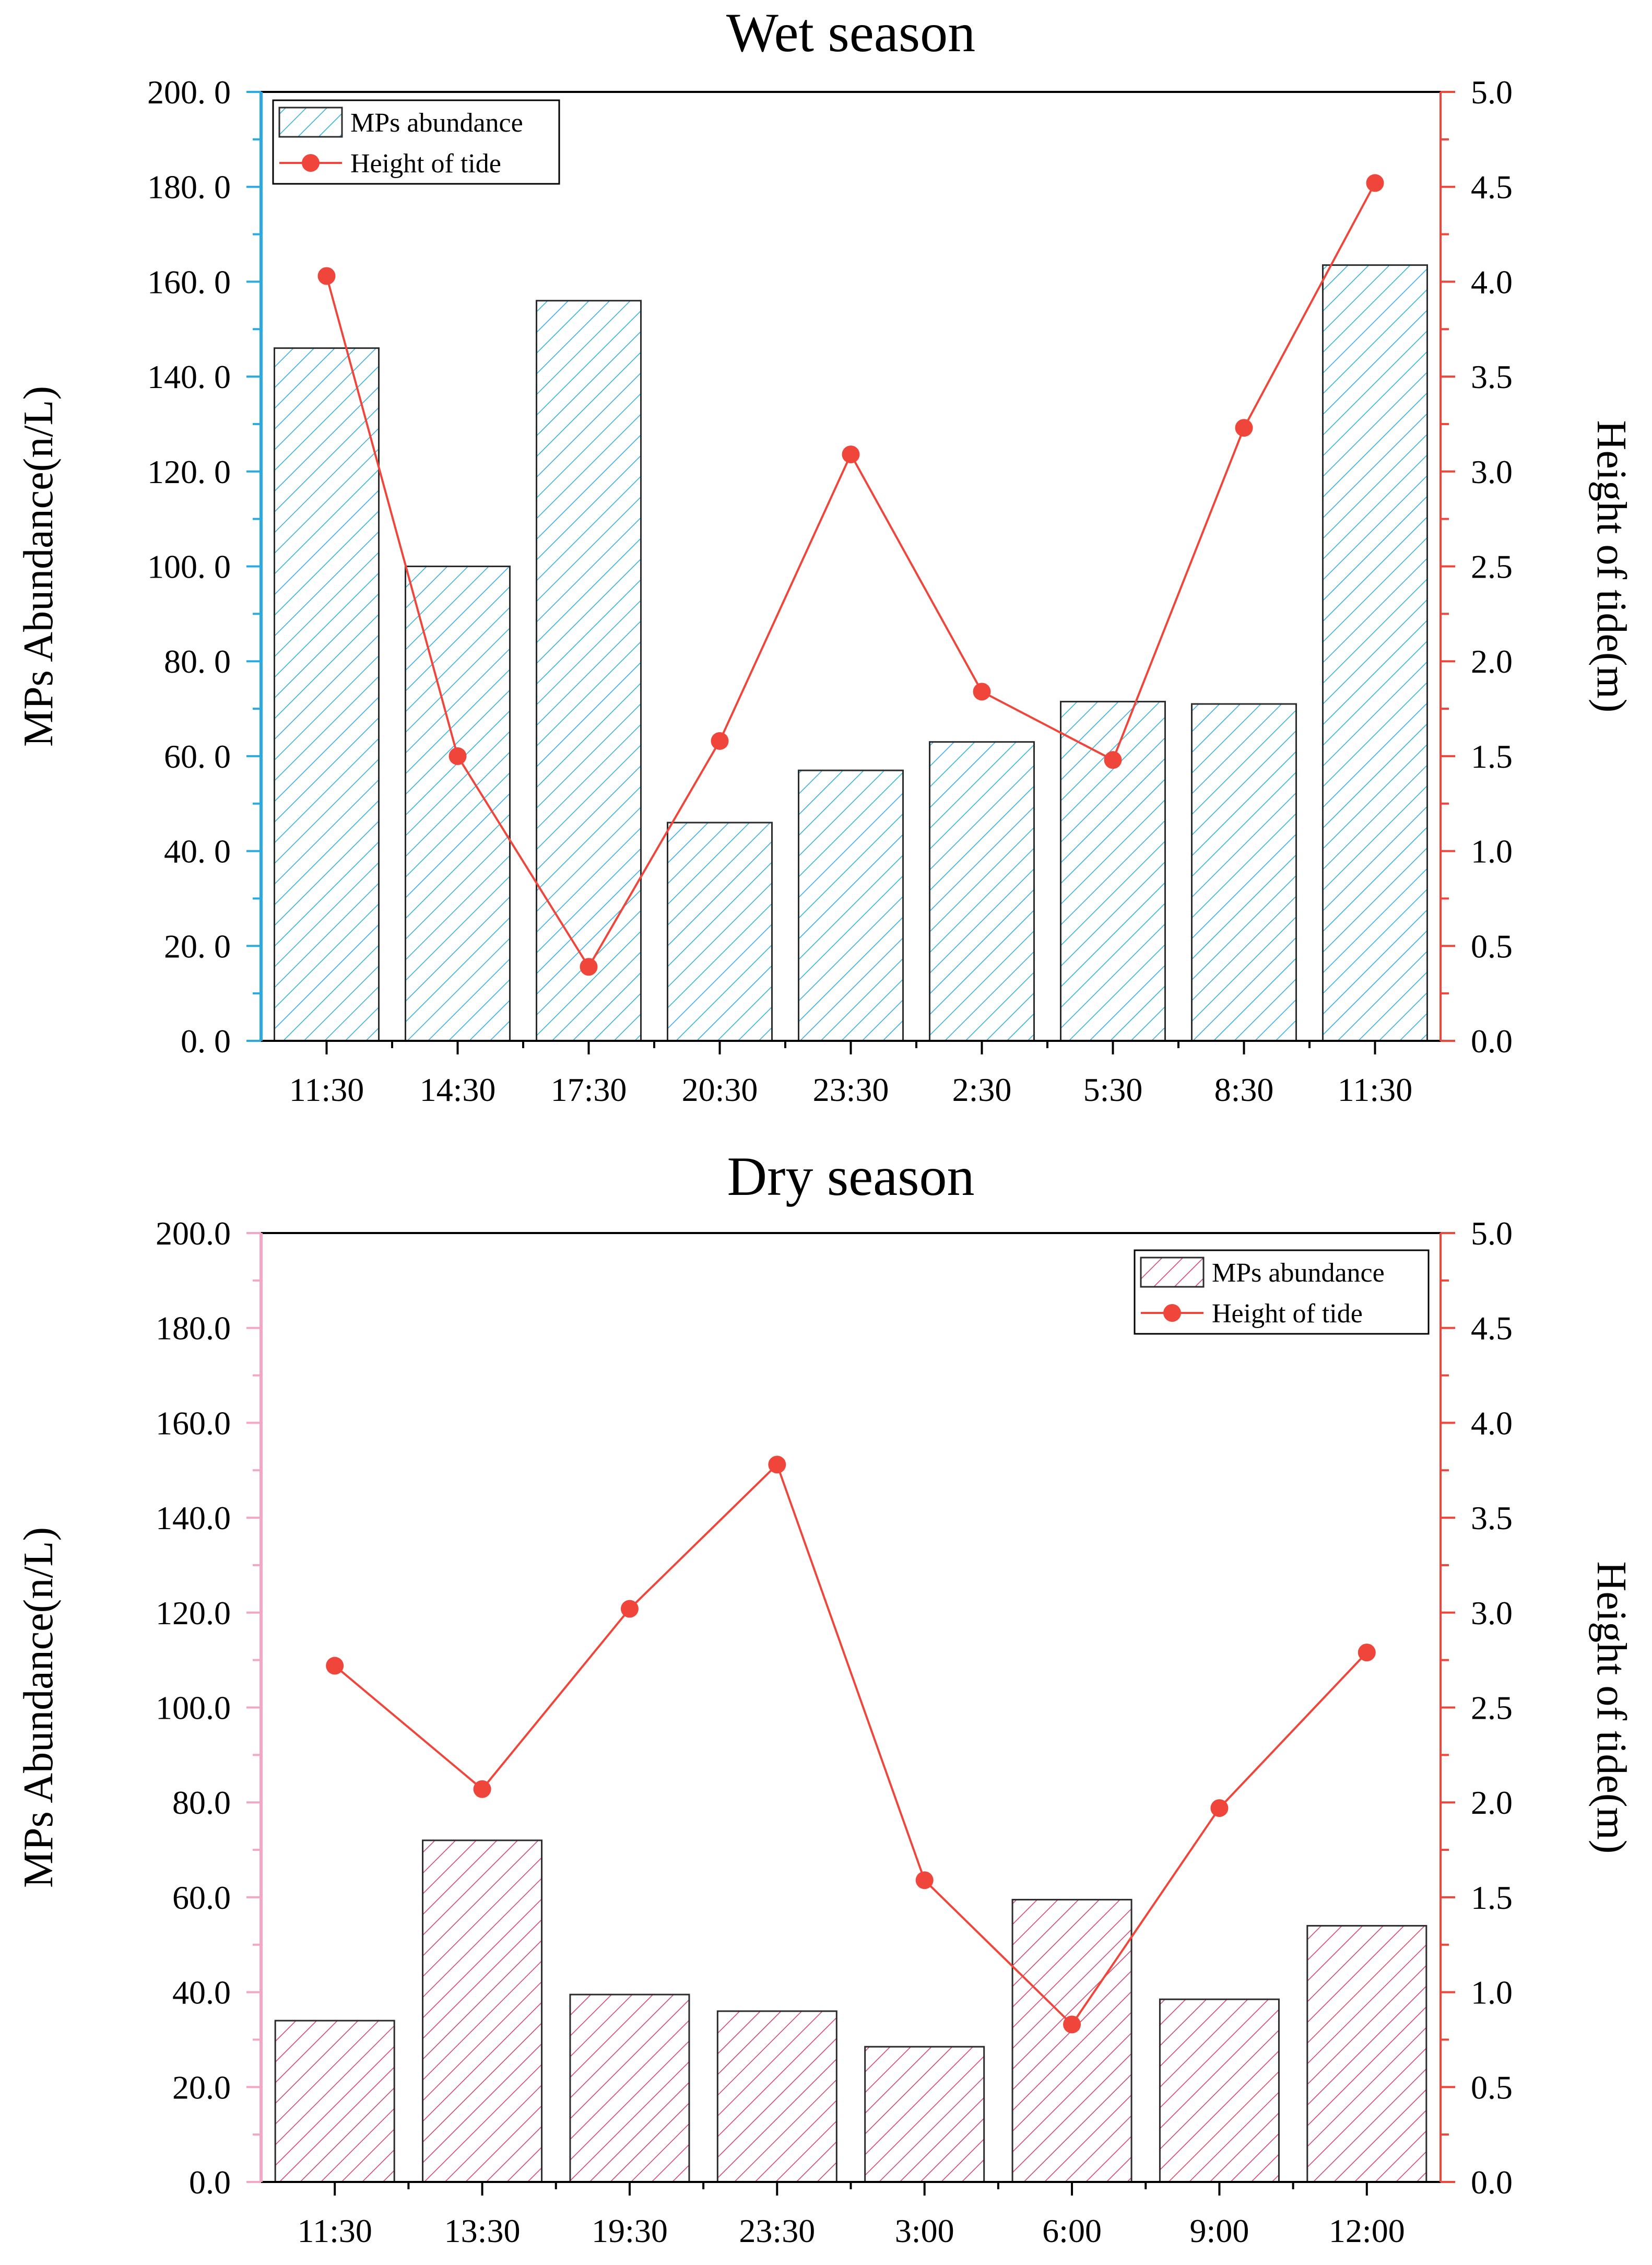  What do you see at coordinates (982, 1089) in the screenshot?
I see `x-tick-label: 2:30` at bounding box center [982, 1089].